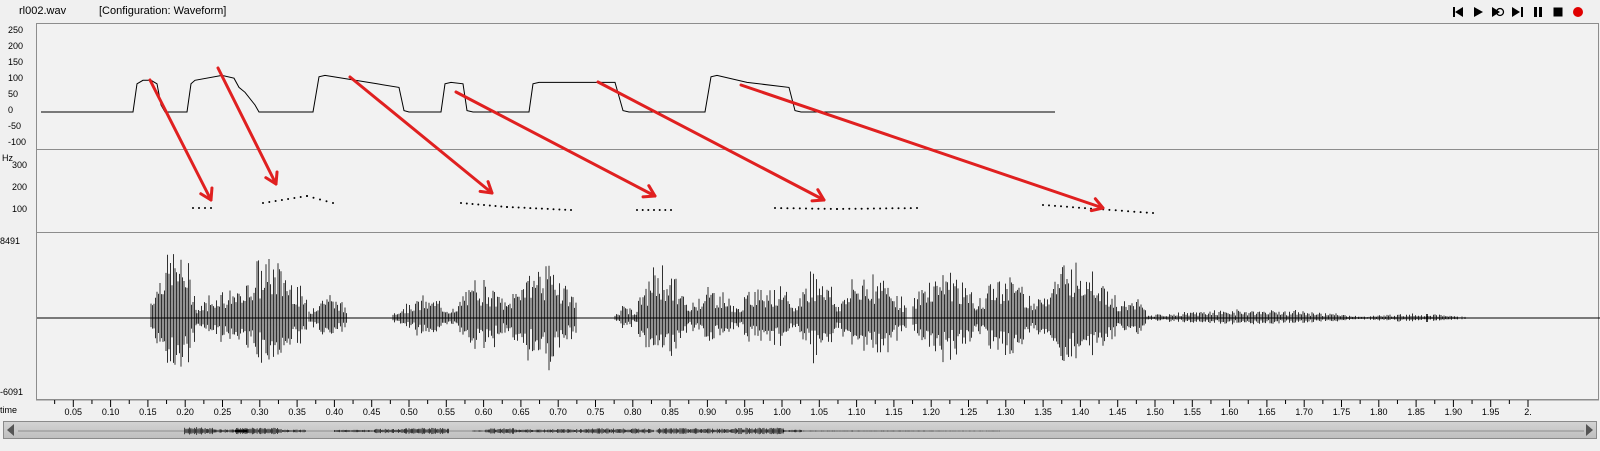 The height and width of the screenshot is (451, 1600). I want to click on skip-to-start-button, so click(1458, 11).